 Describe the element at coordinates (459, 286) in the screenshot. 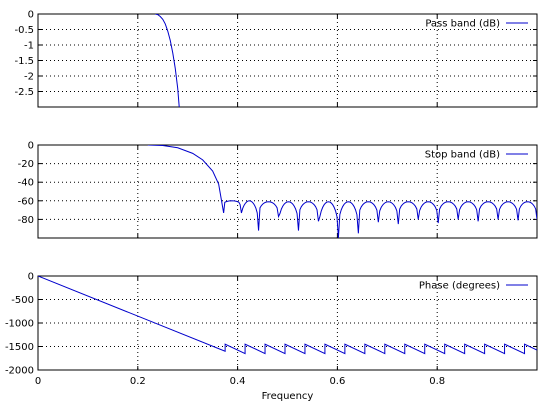

I see `legend-label: Phase (degrees)` at that location.